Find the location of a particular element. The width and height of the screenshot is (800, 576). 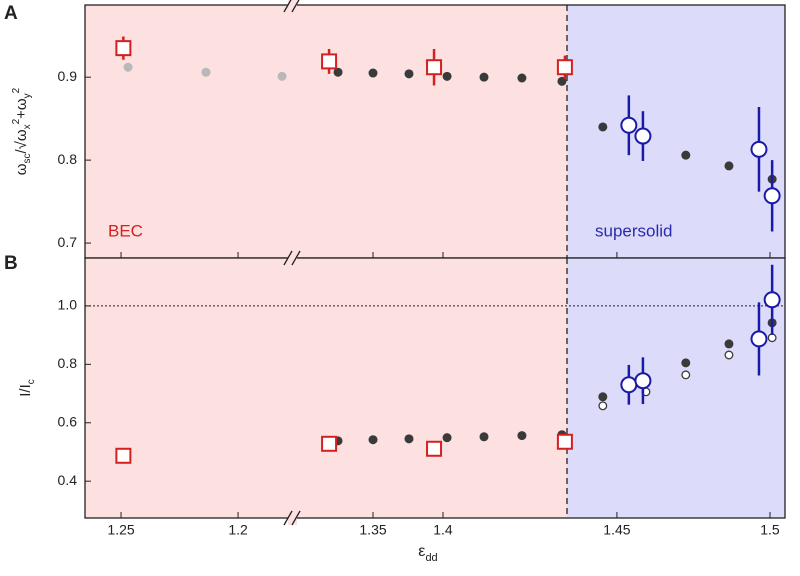

y-axis-label-part: sc is located at coordinates (27, 159).